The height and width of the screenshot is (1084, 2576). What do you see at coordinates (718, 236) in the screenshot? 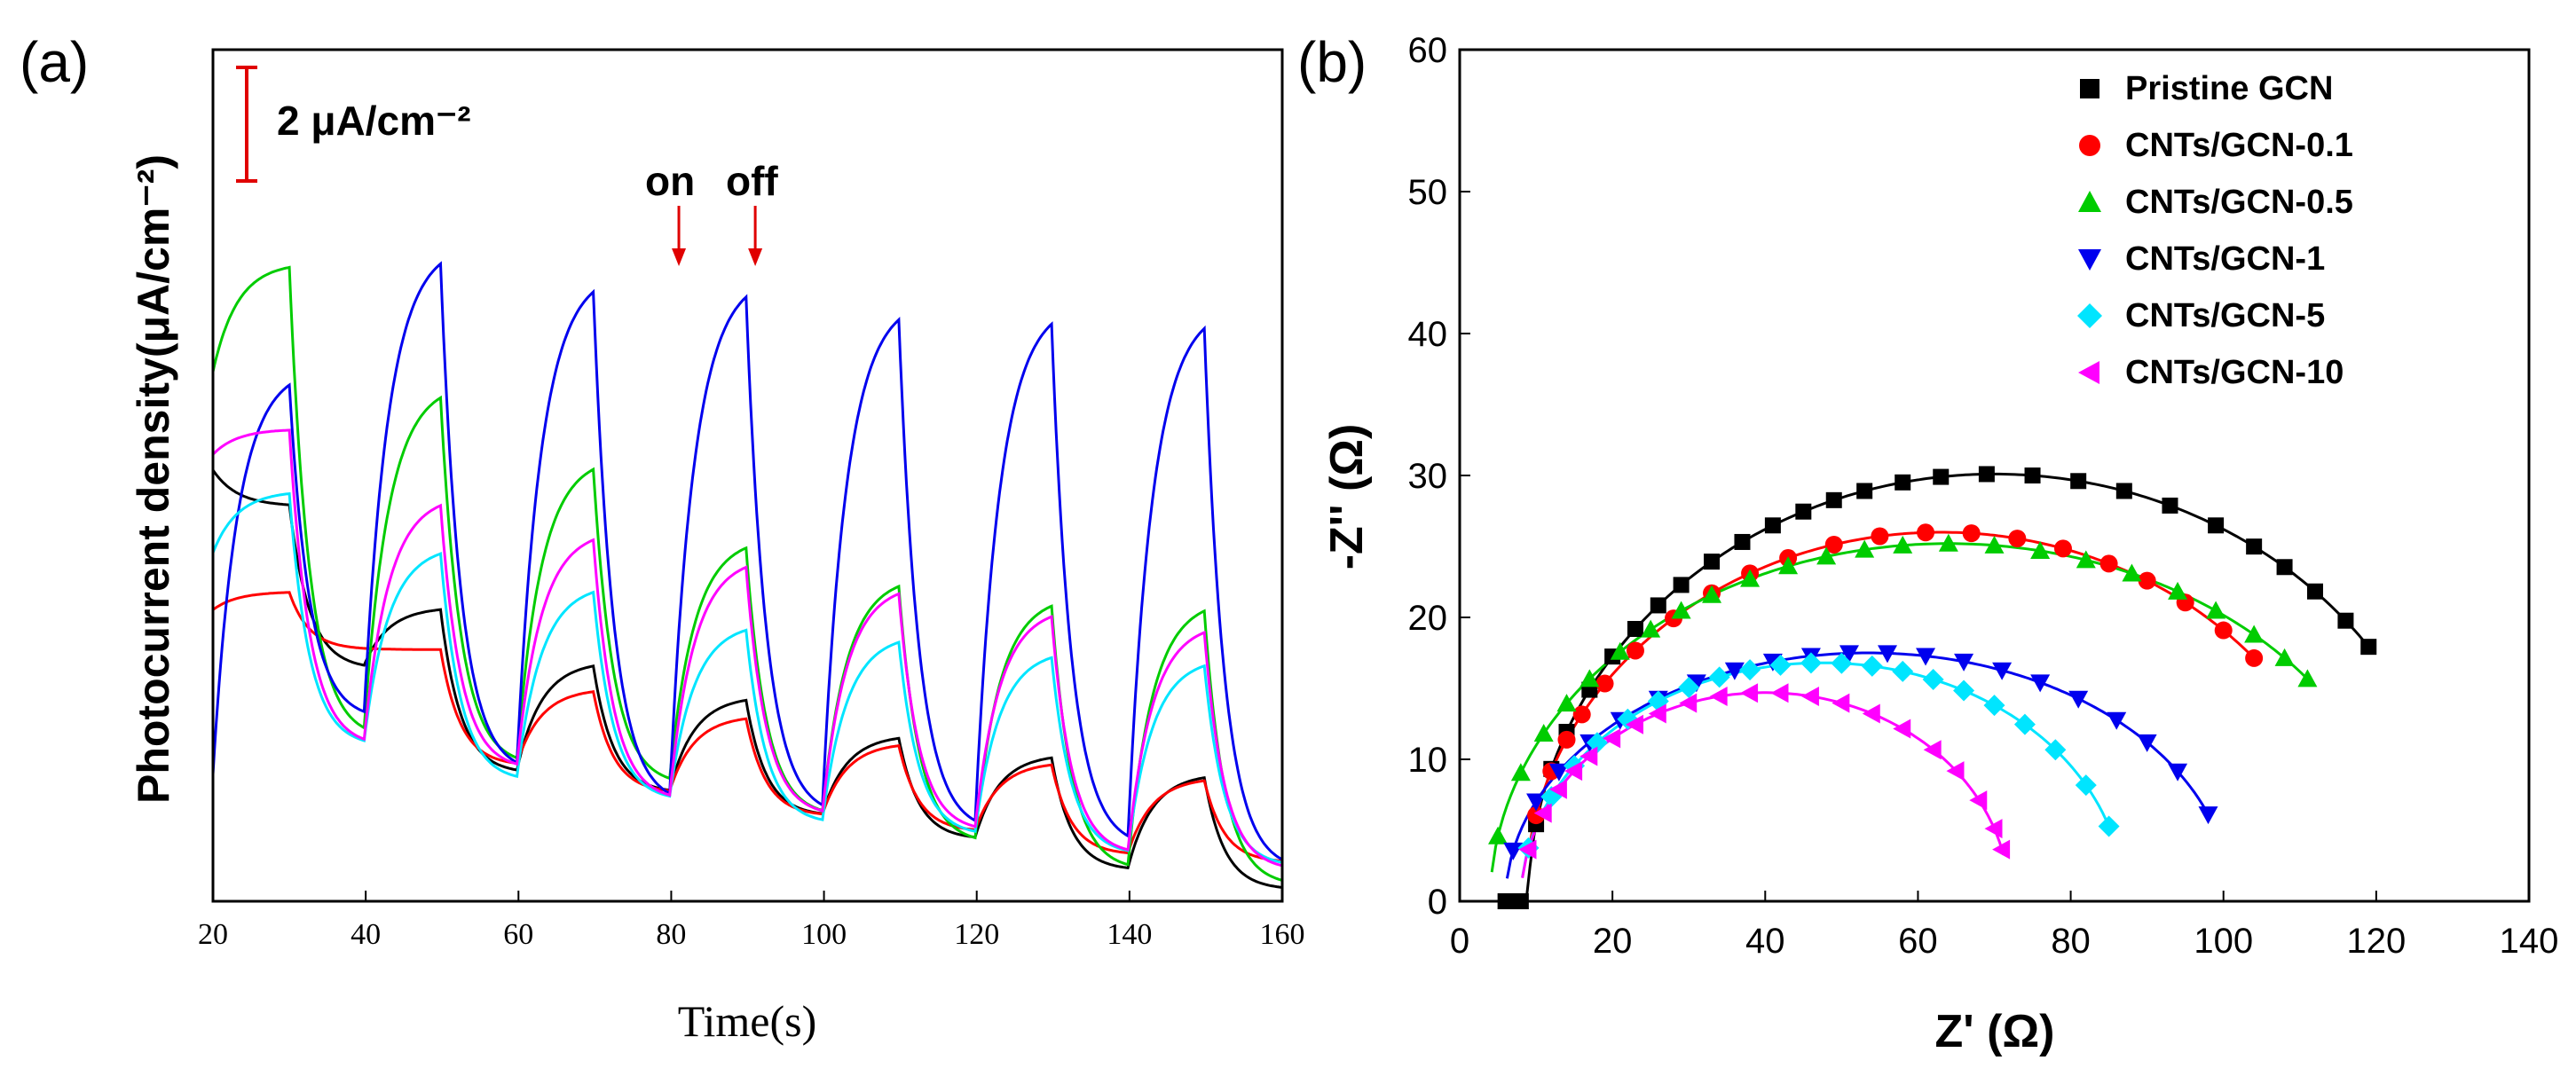
I see `on-off-arrows` at bounding box center [718, 236].